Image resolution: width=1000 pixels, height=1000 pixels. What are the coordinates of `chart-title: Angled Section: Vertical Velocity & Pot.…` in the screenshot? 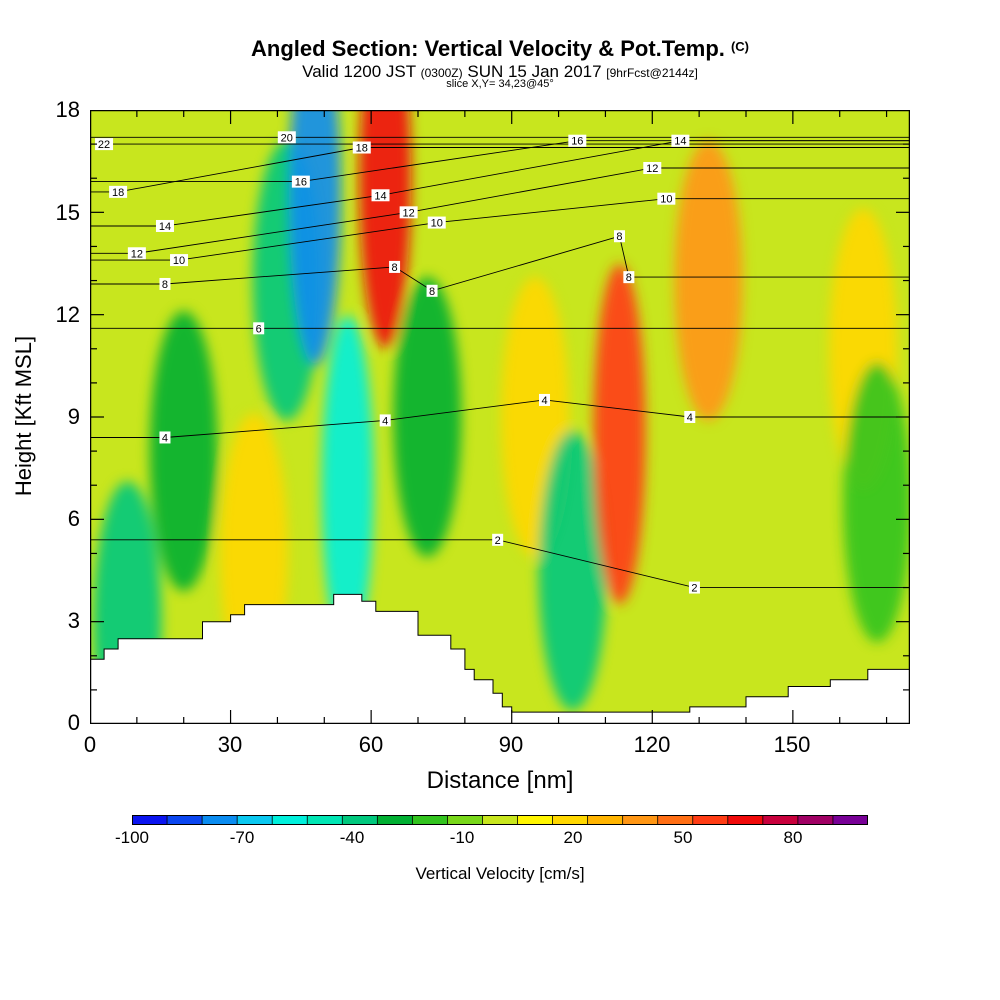 It's located at (500, 49).